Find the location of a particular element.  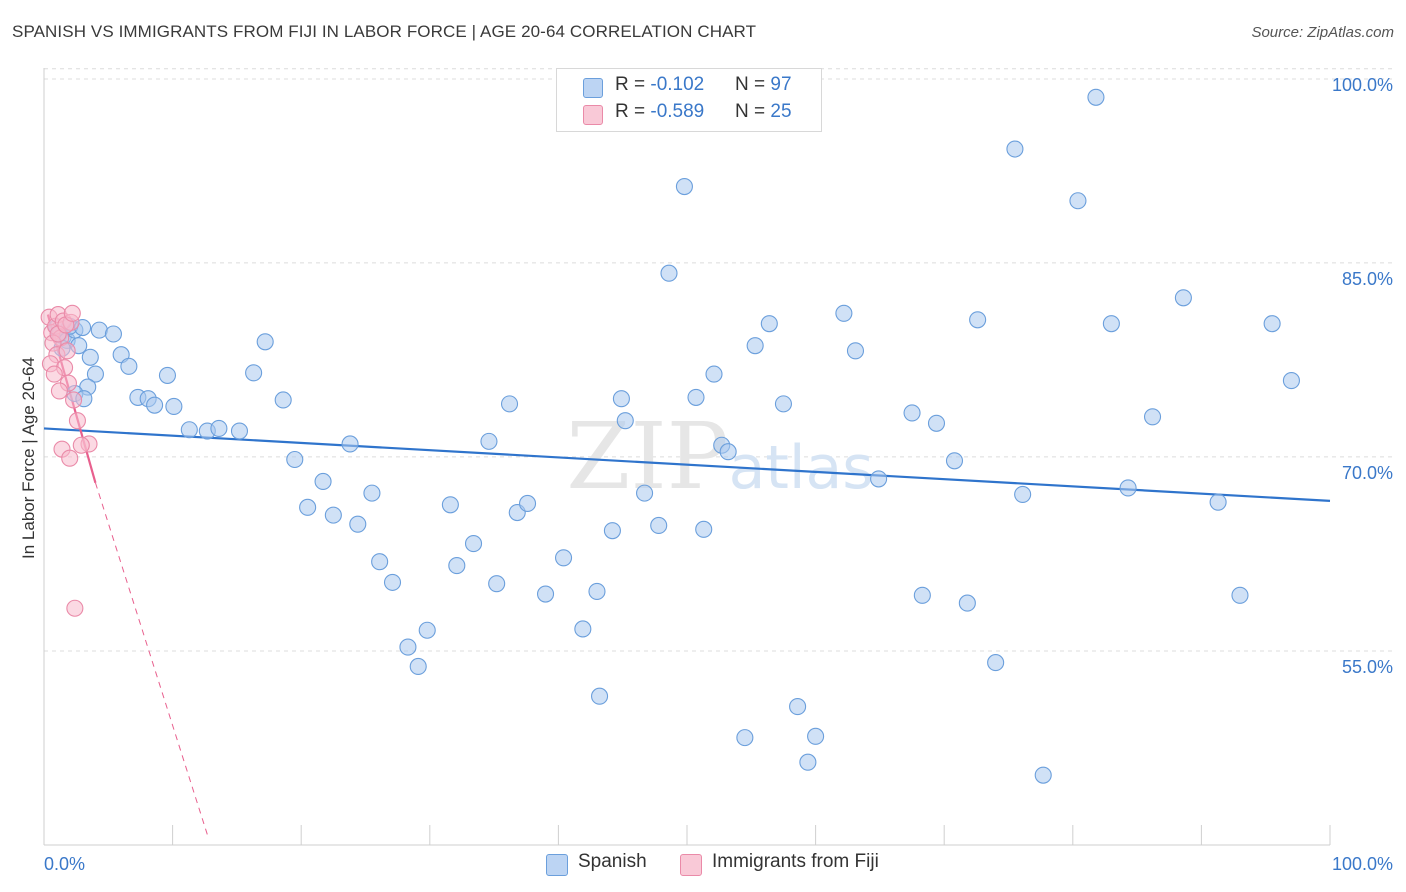

y-tick-label: 85.0% is located at coordinates (1367, 279).